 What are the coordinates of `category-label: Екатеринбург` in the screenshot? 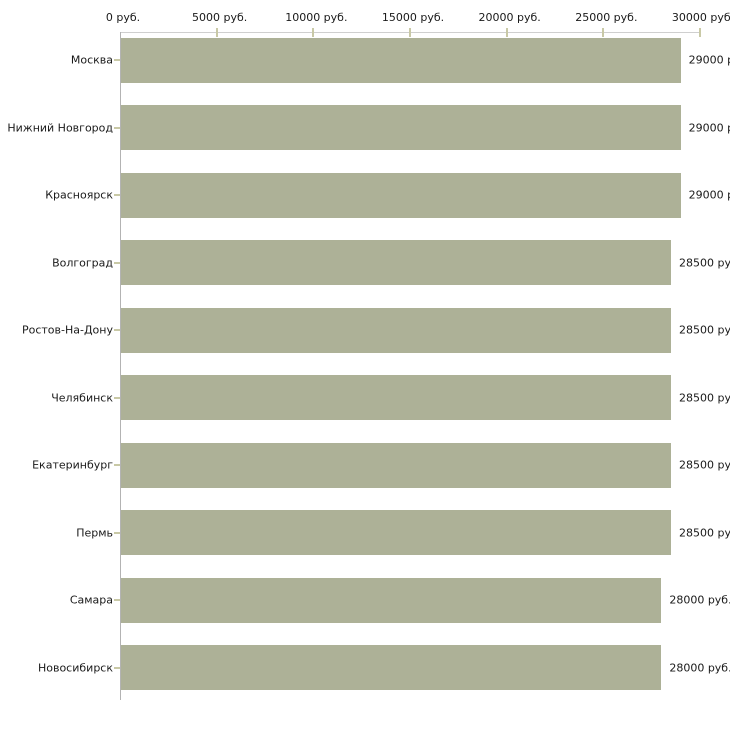 It's located at (72, 465).